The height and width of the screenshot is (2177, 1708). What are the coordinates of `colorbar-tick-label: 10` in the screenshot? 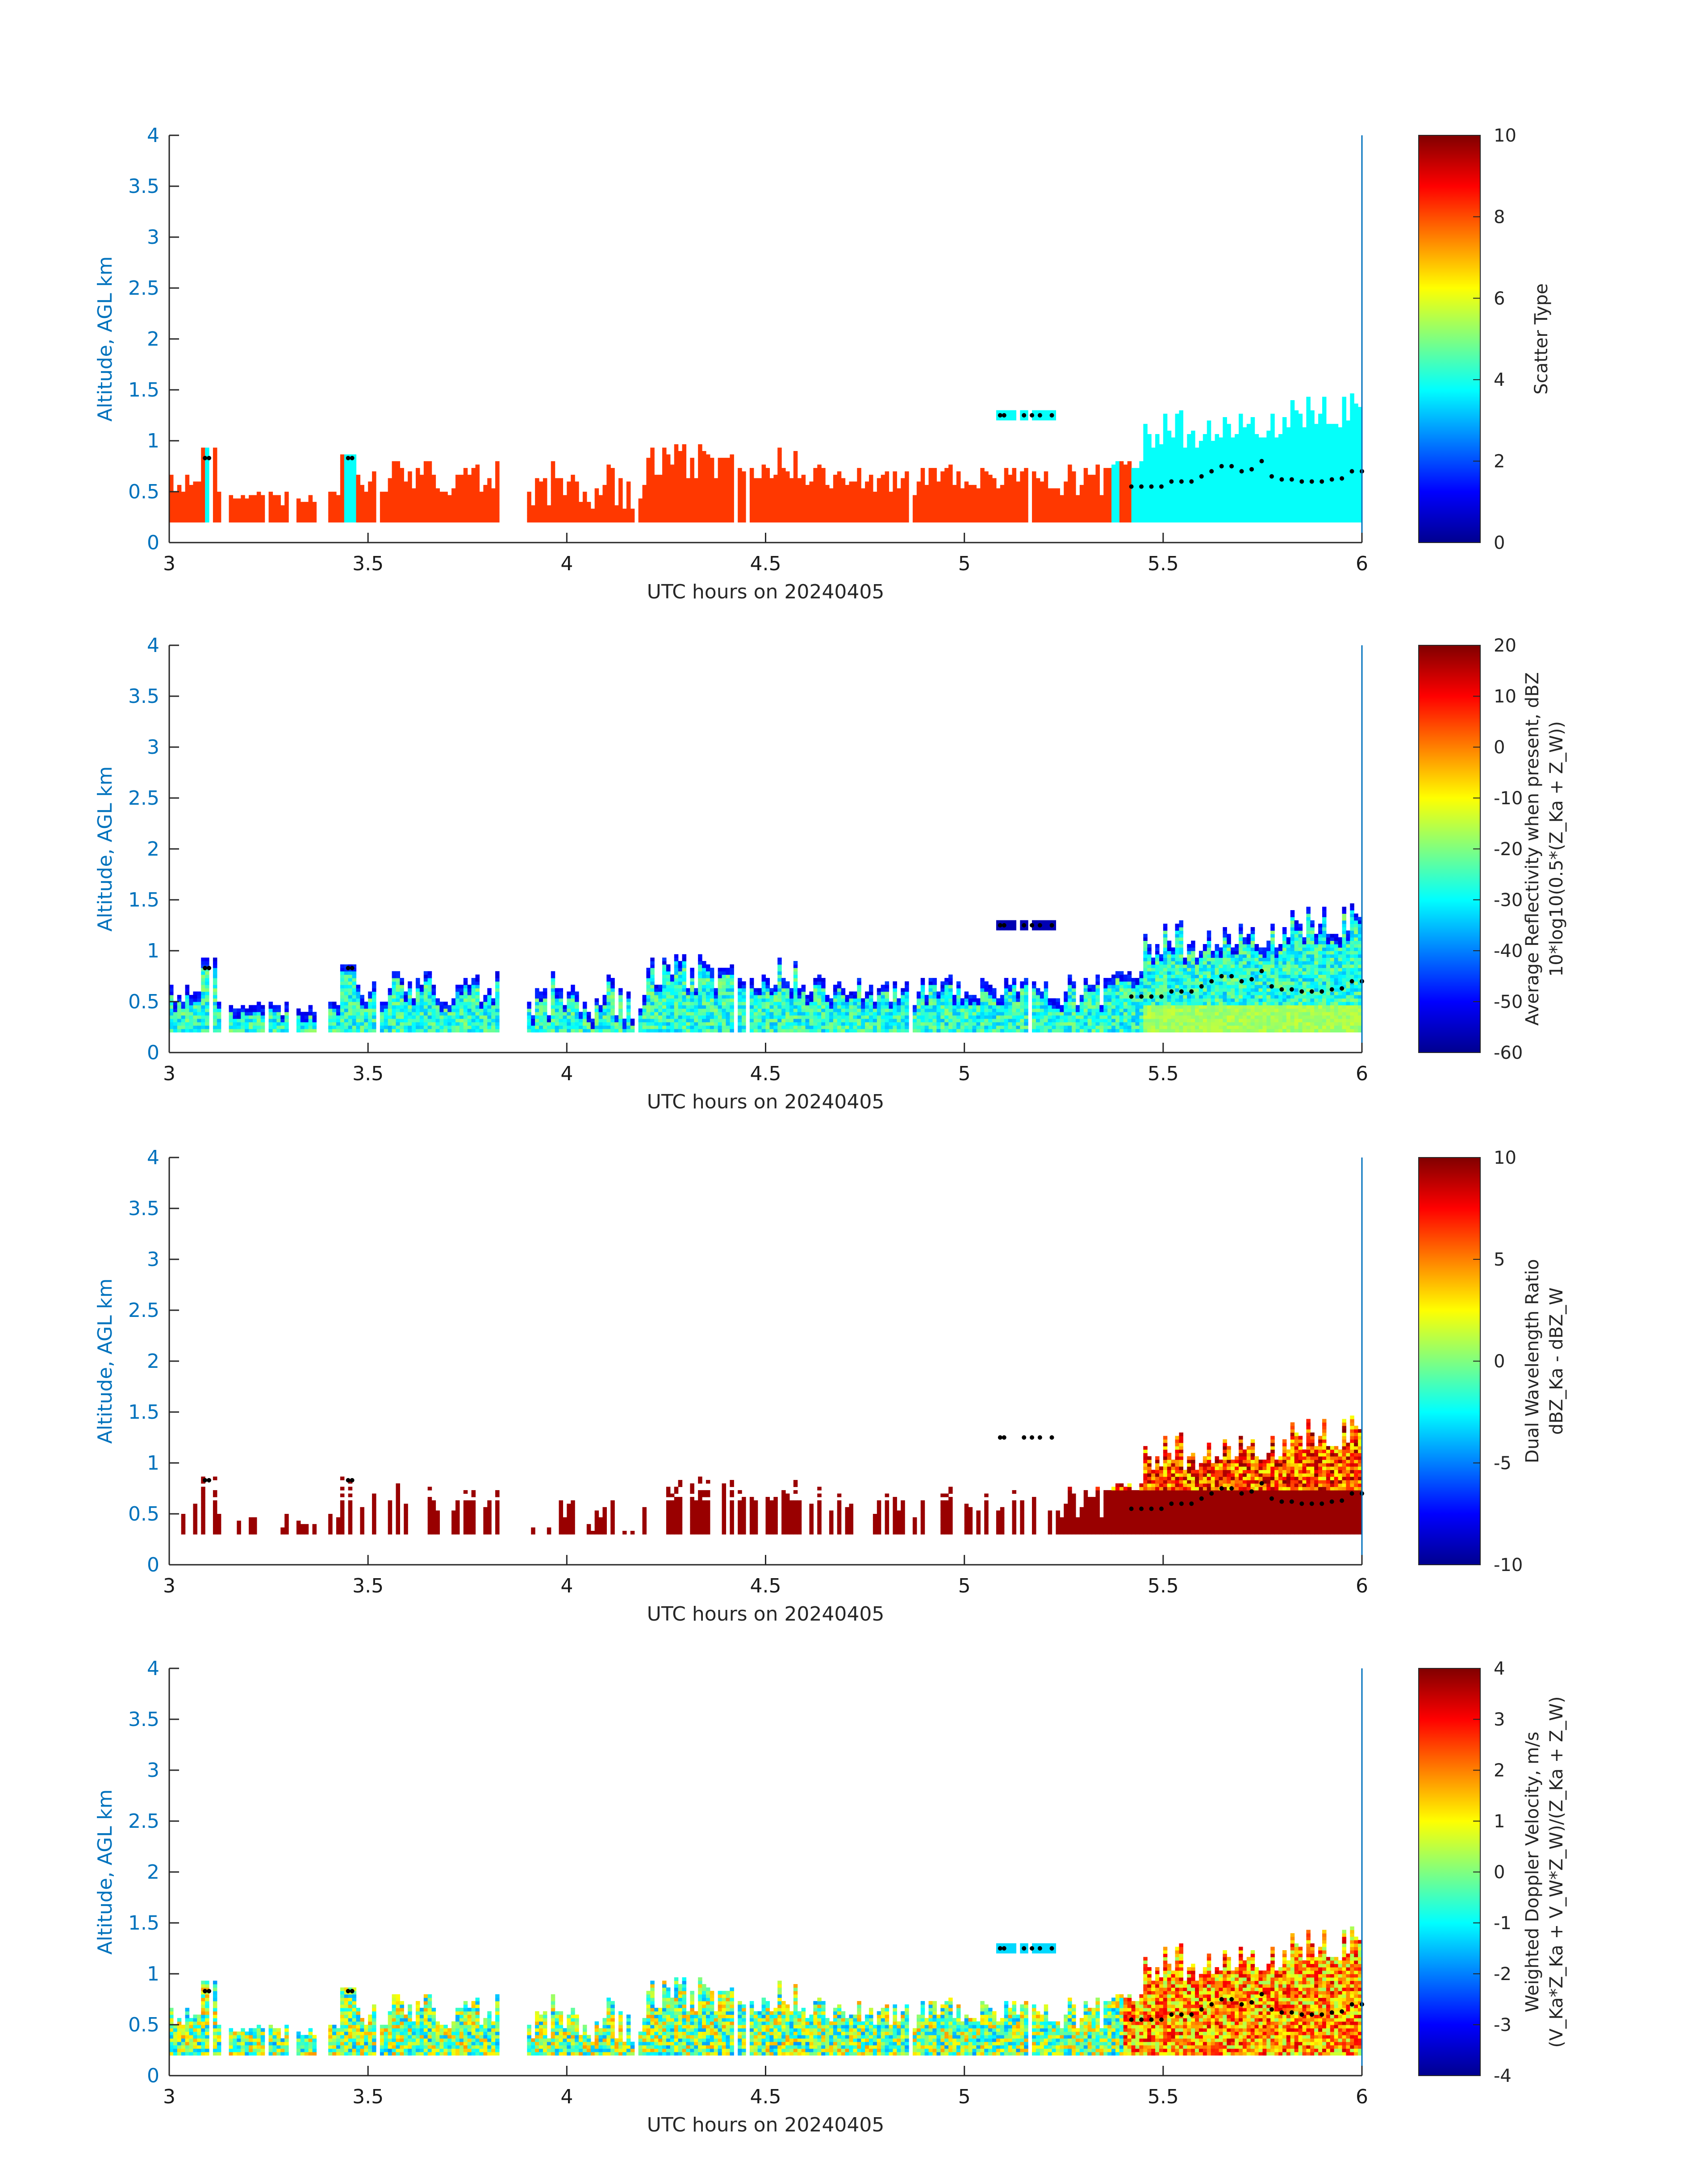 It's located at (1505, 135).